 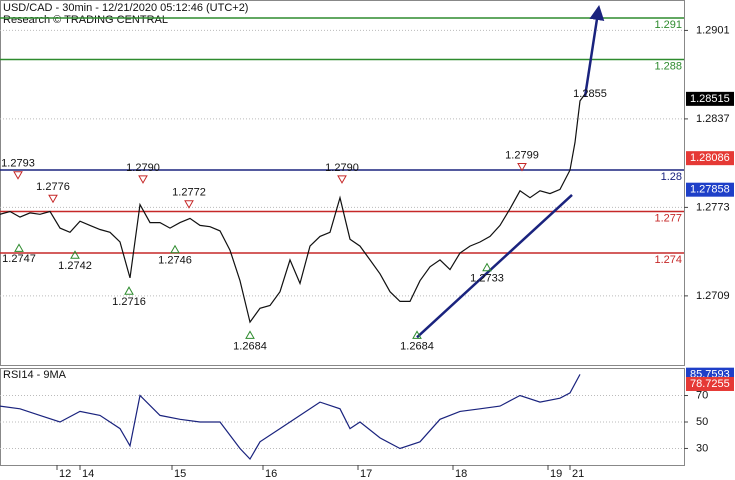 I want to click on x-tick-label: 18, so click(x=461, y=474).